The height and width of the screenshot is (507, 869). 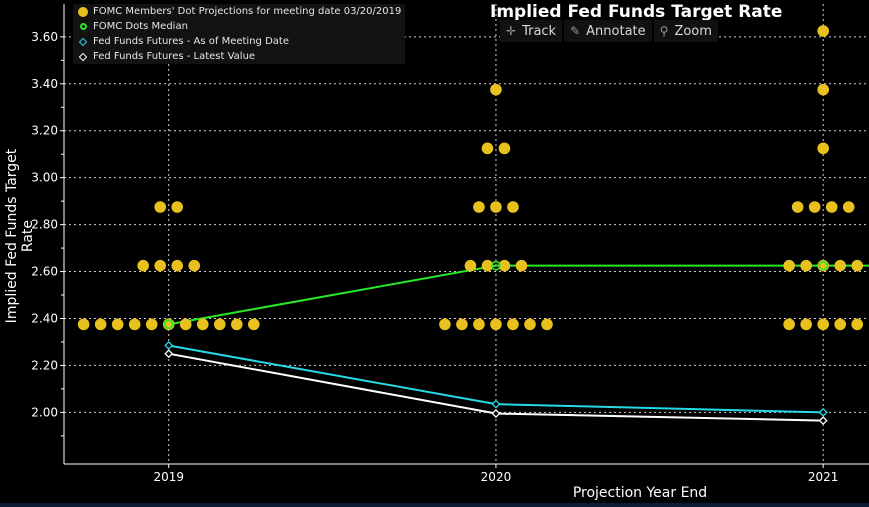 What do you see at coordinates (83, 41) in the screenshot?
I see `cyan-diamond-icon` at bounding box center [83, 41].